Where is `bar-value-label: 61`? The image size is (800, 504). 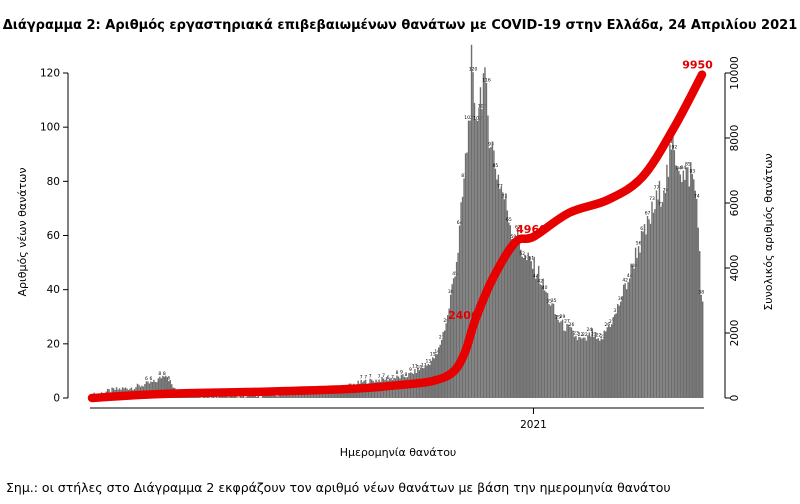
bar-value-label: 61 is located at coordinates (643, 229).